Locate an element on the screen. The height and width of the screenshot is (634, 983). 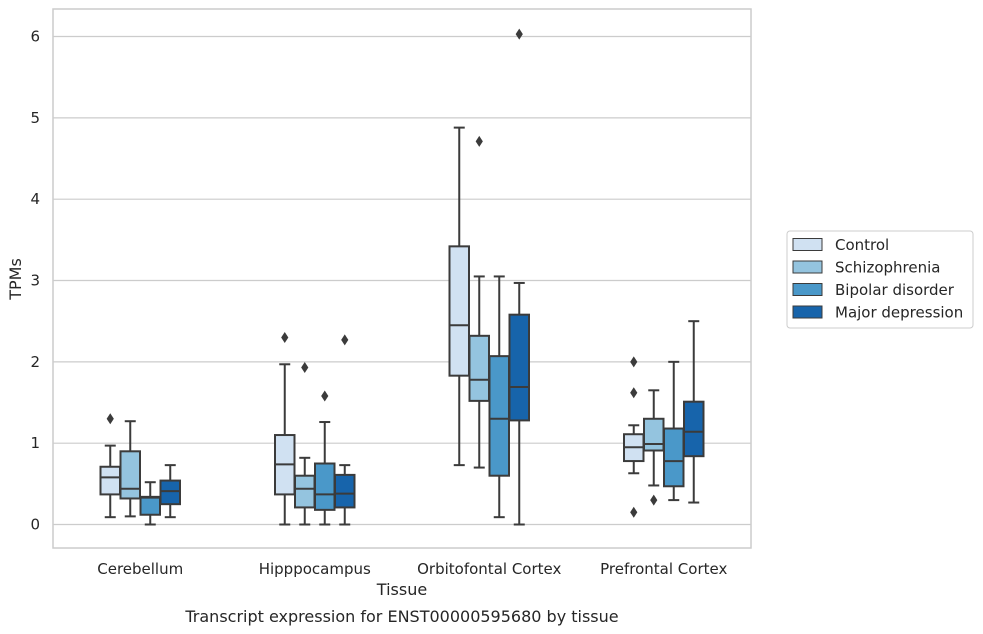
y-tick-labels: 0 1 2 3 4 5 6 is located at coordinates (35, 281).